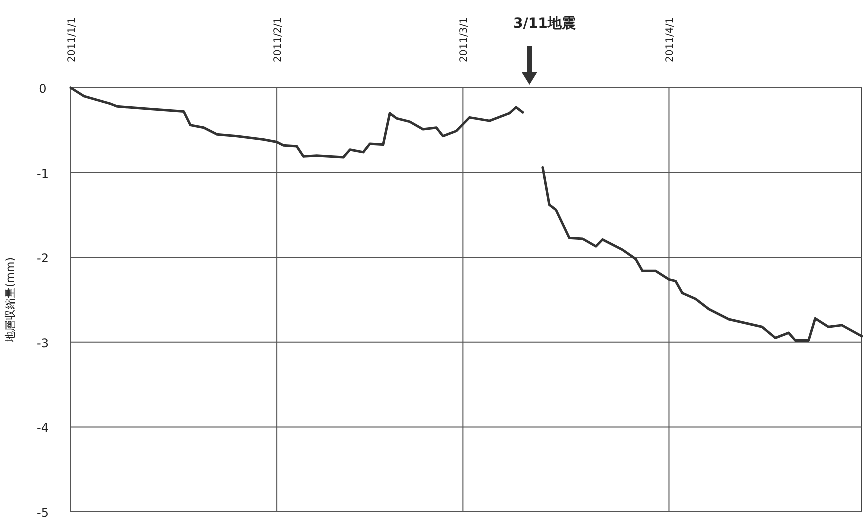 The width and height of the screenshot is (865, 520). I want to click on y-axis-title: 地層収縮量(mm), so click(10, 300).